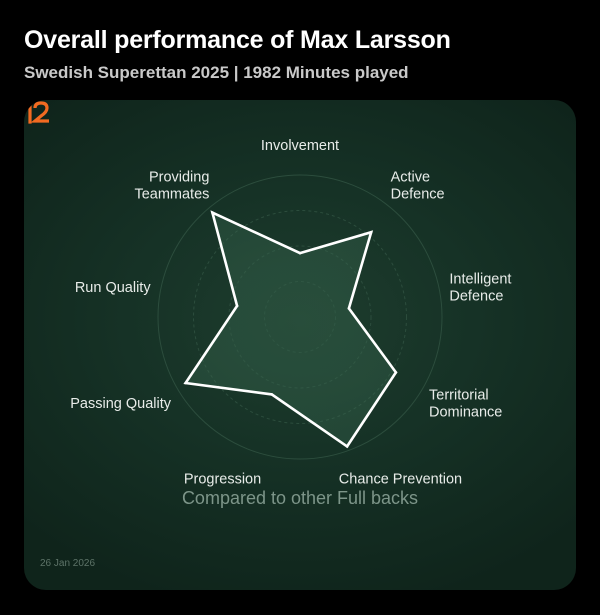 This screenshot has height=615, width=600. Describe the element at coordinates (68, 563) in the screenshot. I see `date-label: 26 Jan 2026` at that location.